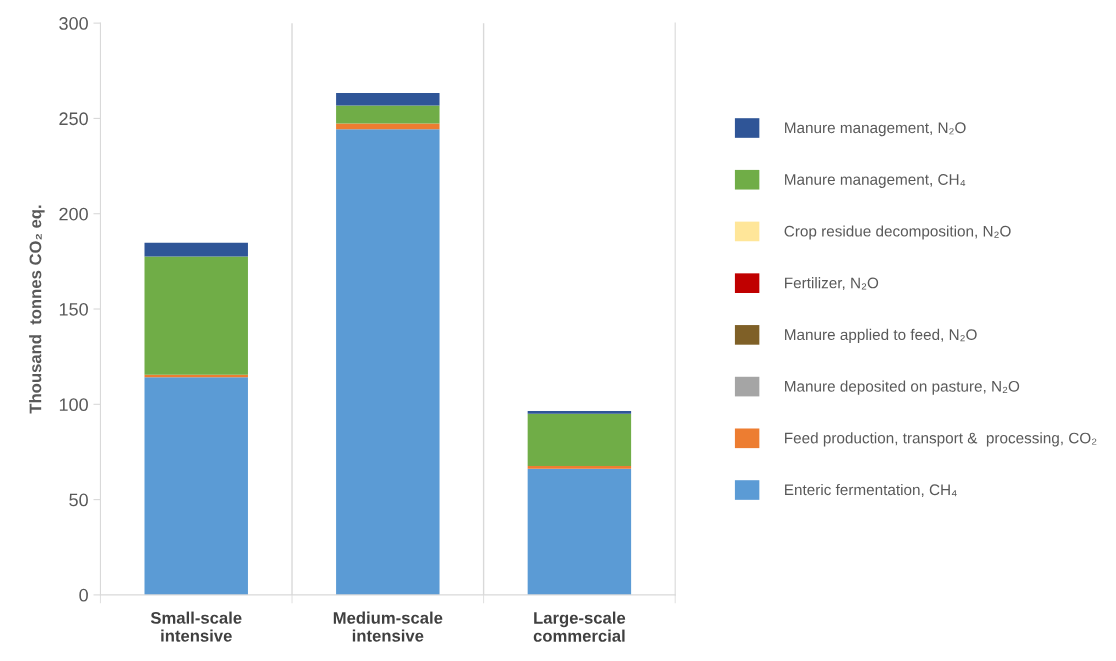 This screenshot has width=1116, height=661. What do you see at coordinates (579, 626) in the screenshot?
I see `x-tick-label: Large-scale commercial` at bounding box center [579, 626].